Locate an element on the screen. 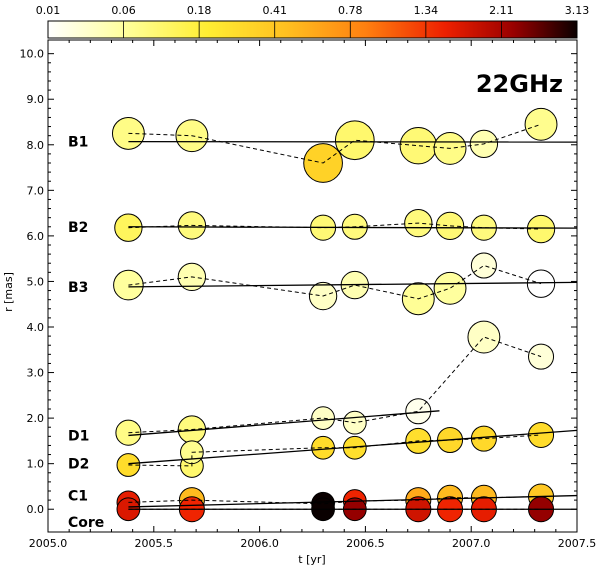 Image resolution: width=600 pixels, height=573 pixels. colorbar: 0.01 0.06 0.18 0.41 0.78 1.34 2.11 3.13 is located at coordinates (313, 21).